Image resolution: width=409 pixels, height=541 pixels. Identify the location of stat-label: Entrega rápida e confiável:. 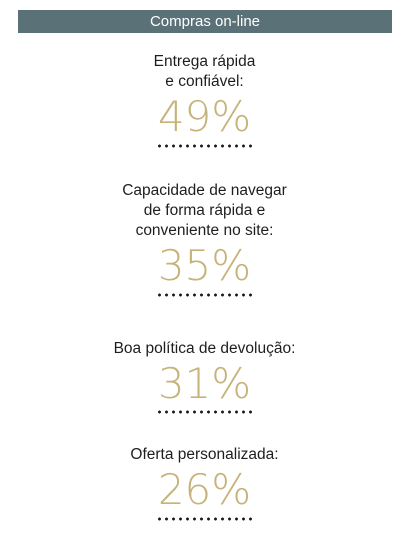
(204, 71).